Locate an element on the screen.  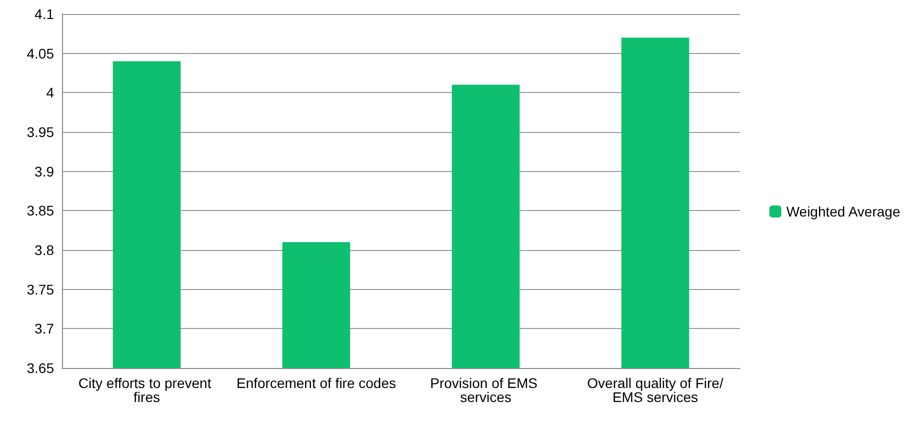
y-tick-label: 3.7 is located at coordinates (44, 328).